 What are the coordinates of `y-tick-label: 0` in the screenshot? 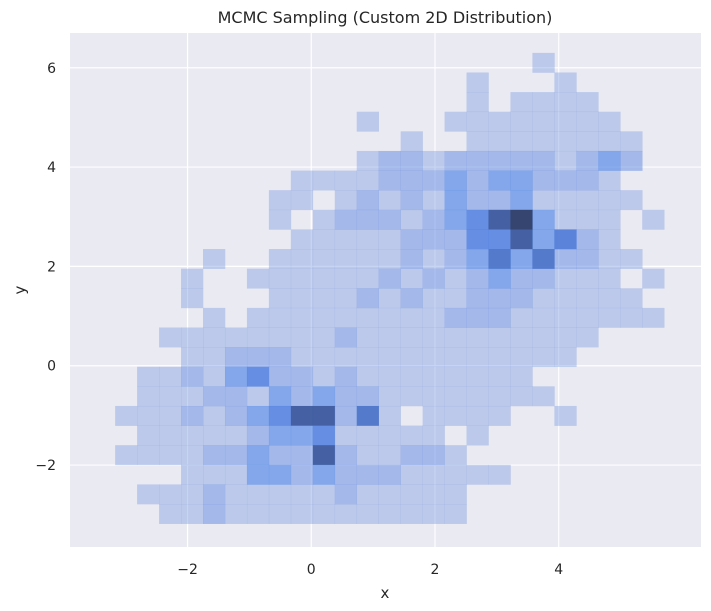 It's located at (51, 367).